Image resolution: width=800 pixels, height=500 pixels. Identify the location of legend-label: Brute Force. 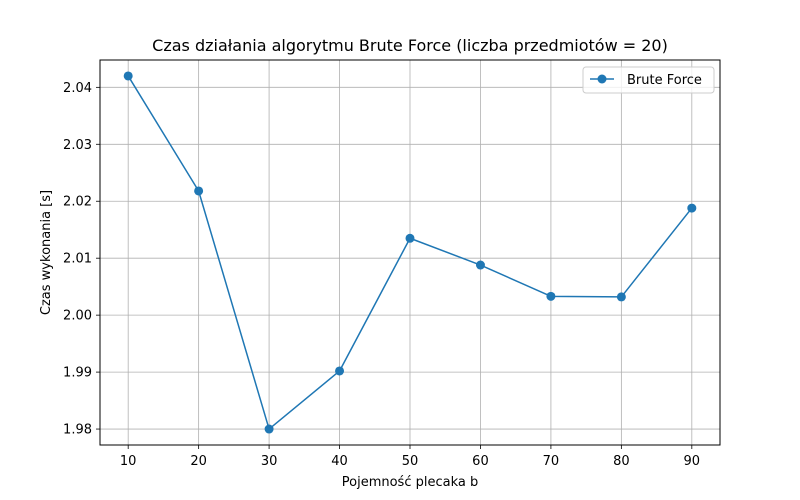
(664, 80).